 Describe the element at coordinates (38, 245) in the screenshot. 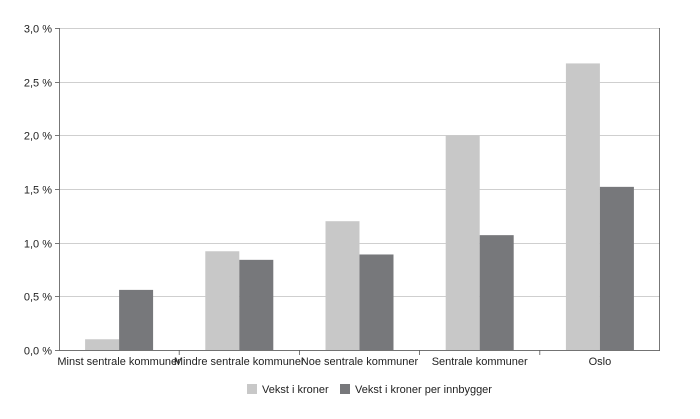

I see `y-tick-label: 1,0 %` at that location.